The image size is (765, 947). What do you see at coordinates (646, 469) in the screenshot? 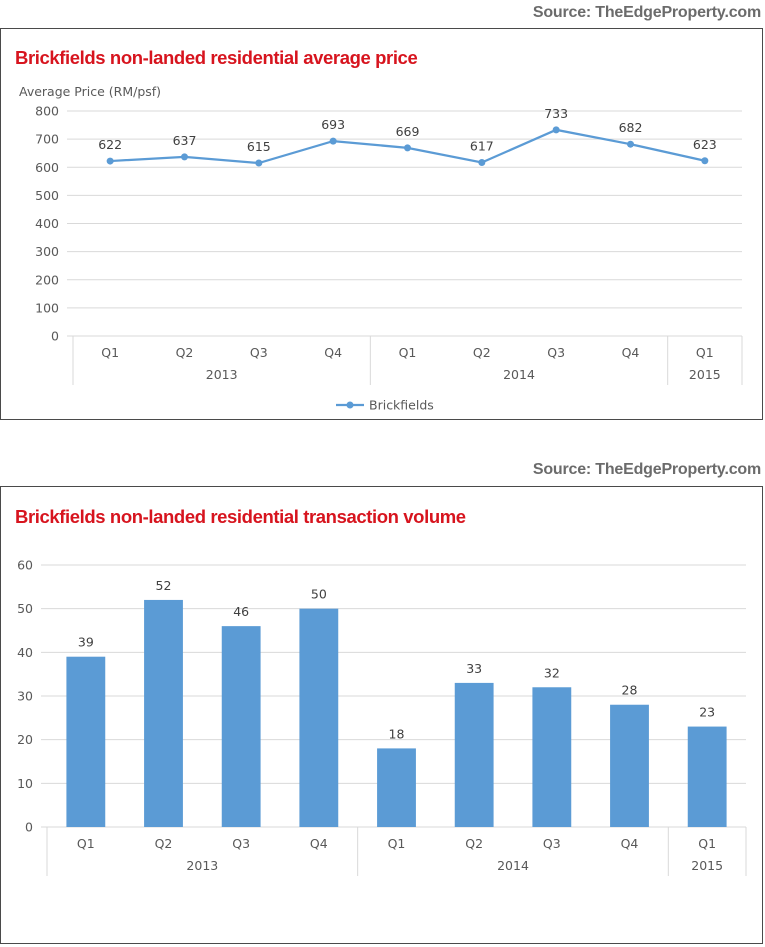
I see `source-label-2: Source: TheEdgeProperty.com` at bounding box center [646, 469].